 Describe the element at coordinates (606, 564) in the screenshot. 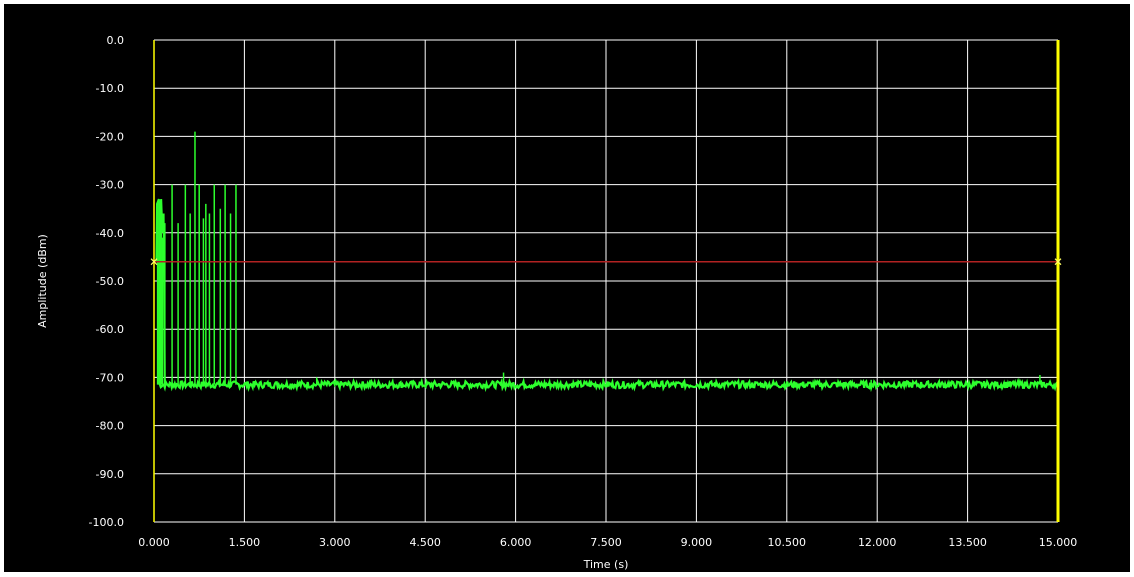

I see `x-axis-label: Time (s)` at that location.